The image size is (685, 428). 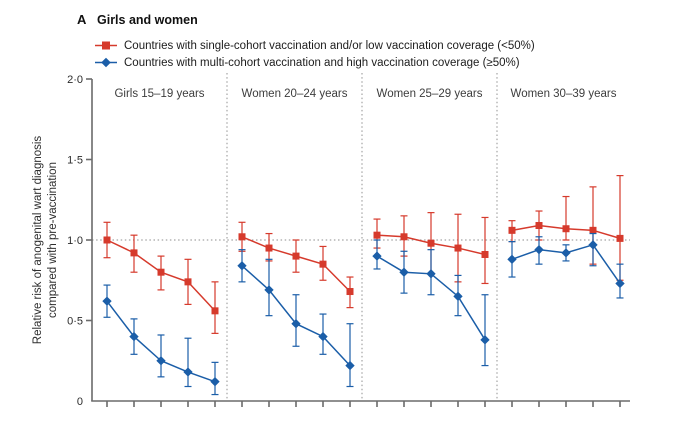 What do you see at coordinates (294, 94) in the screenshot?
I see `panel-title-women-20-24: Women 20–24 years` at bounding box center [294, 94].